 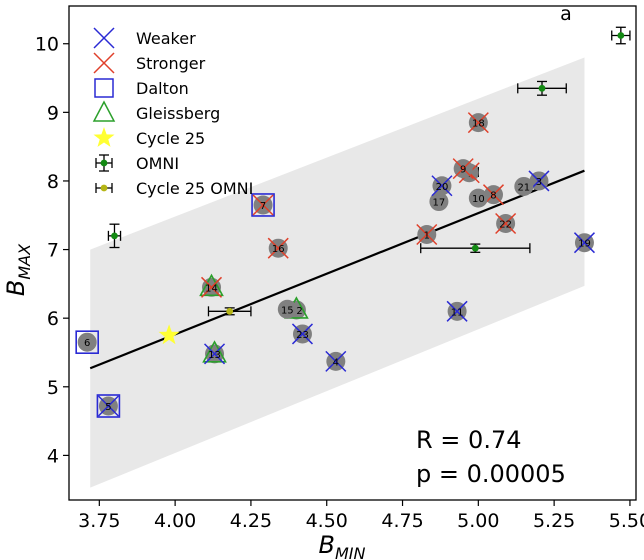 I want to click on legend-item: Weaker, so click(x=144, y=38).